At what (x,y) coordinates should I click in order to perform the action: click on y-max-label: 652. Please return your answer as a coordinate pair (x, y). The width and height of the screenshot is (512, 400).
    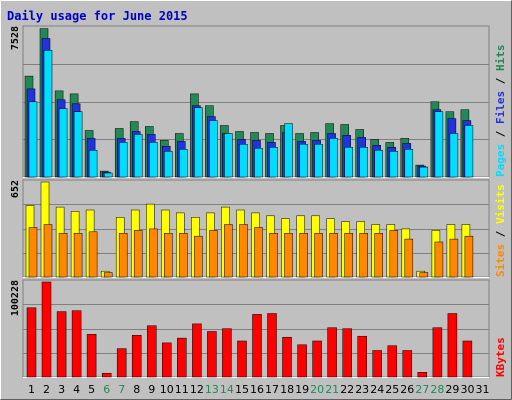
    Looking at the image, I should click on (15, 189).